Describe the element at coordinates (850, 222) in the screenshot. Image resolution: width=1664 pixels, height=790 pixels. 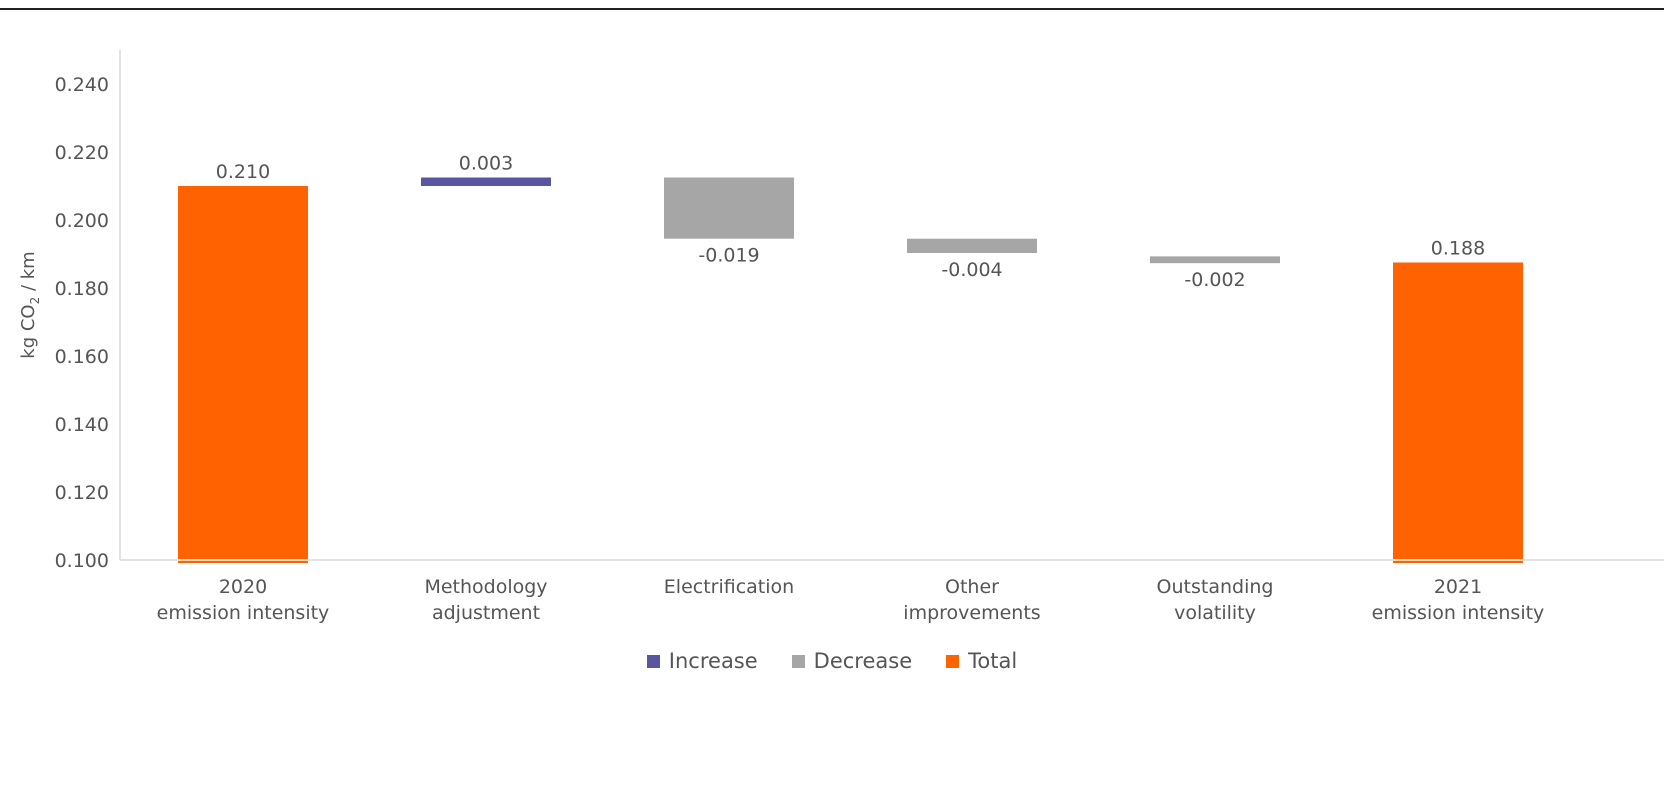
I see `data-labels: 0.210 0.003 -0.019 -0.004 -0.002 0.188` at that location.